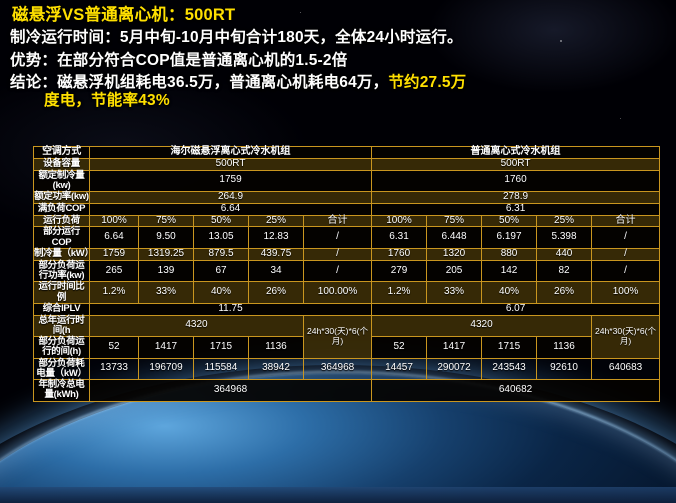 The image size is (676, 503). Describe the element at coordinates (454, 271) in the screenshot. I see `cell-right: 205` at that location.